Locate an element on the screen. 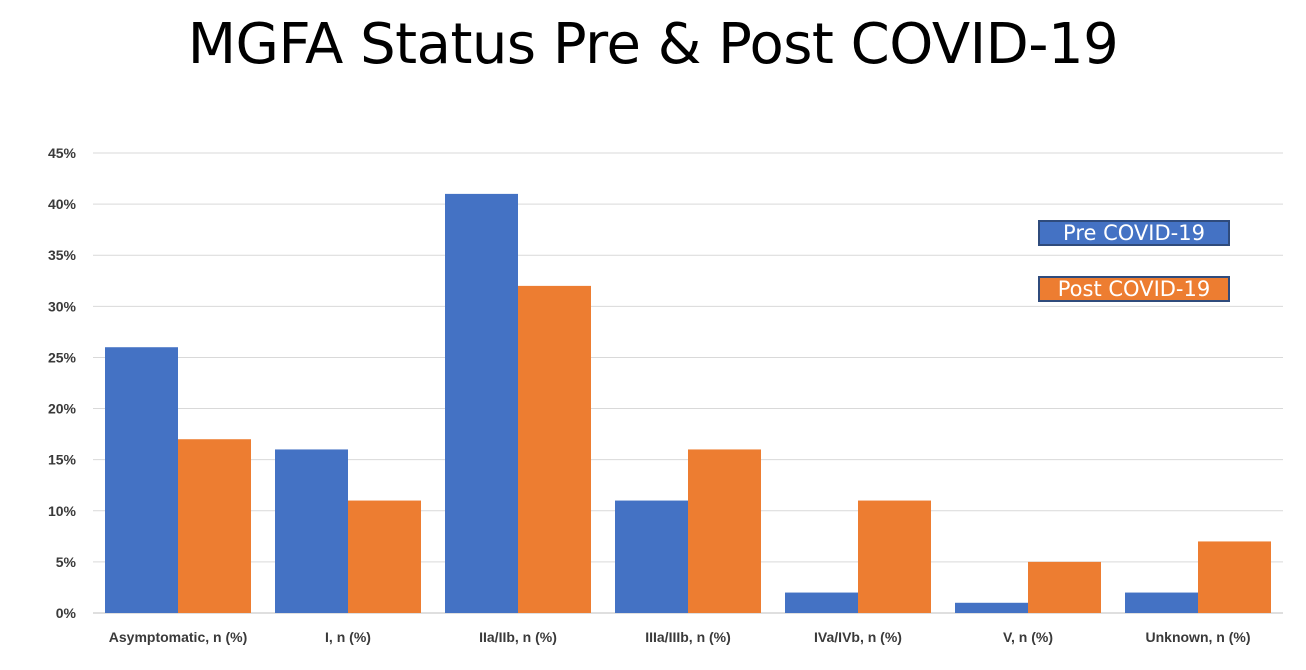  y-tick-label: 15% is located at coordinates (62, 460).